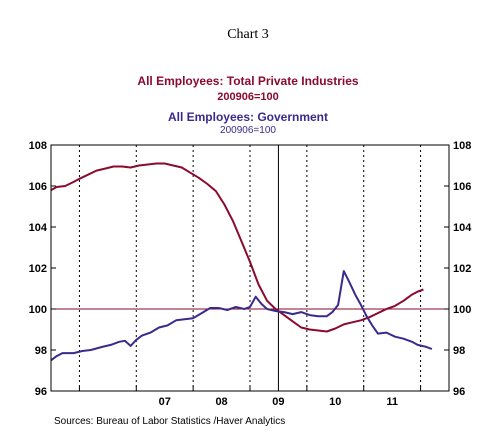  What do you see at coordinates (462, 146) in the screenshot?
I see `y-tick-label-right-108: 108` at bounding box center [462, 146].